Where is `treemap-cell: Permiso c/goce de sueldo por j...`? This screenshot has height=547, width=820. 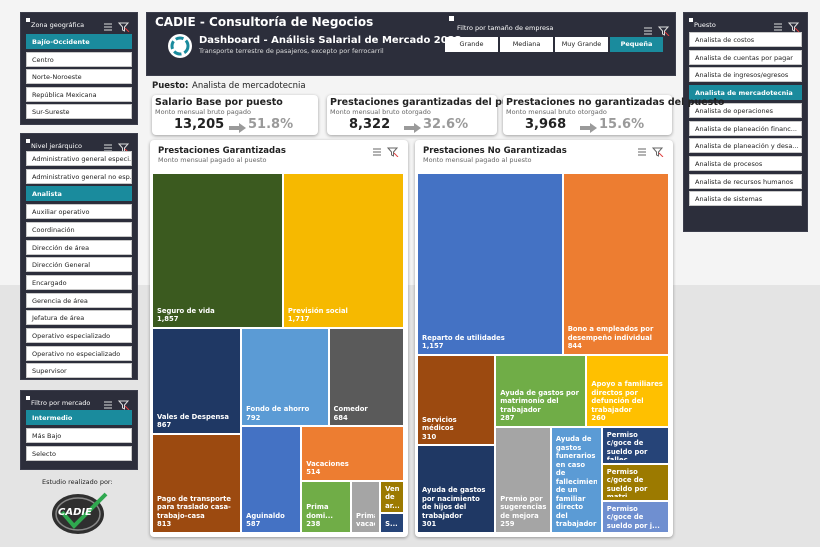 treemap-cell: Permiso c/goce de sueldo por j... is located at coordinates (635, 516).